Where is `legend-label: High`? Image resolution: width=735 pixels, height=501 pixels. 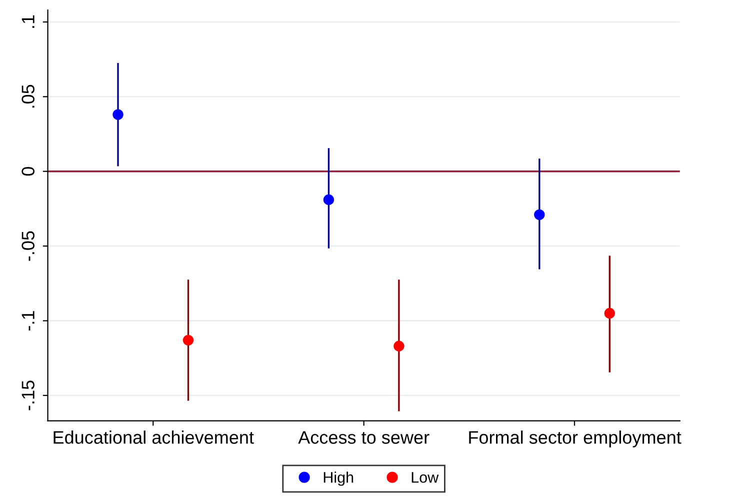 legend-label: High is located at coordinates (339, 479).